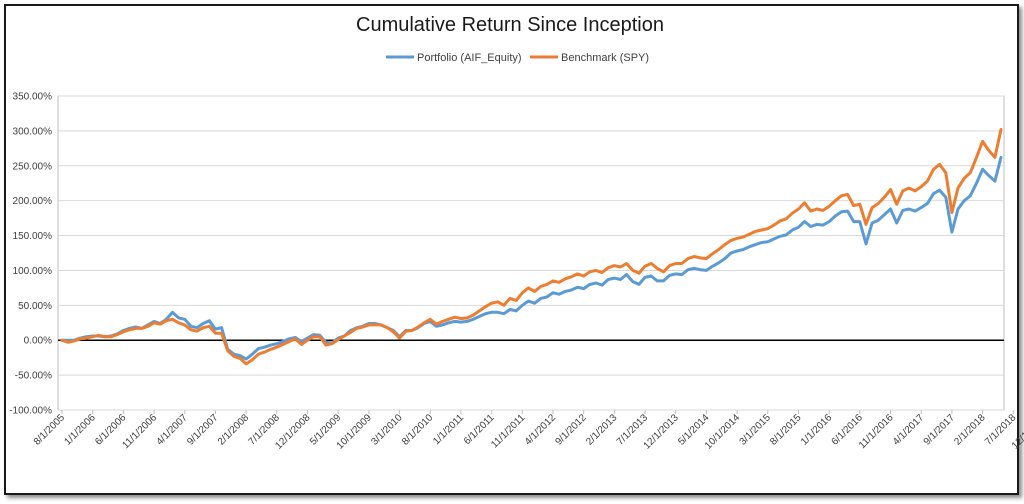  Describe the element at coordinates (139, 431) in the screenshot. I see `x-tick-label: 11/1/2006` at that location.